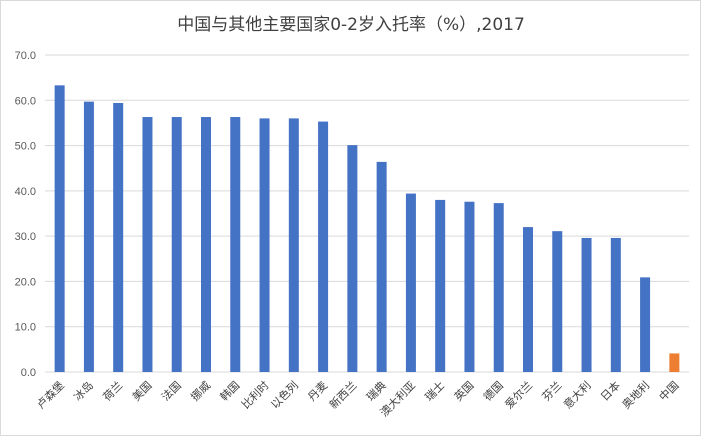  Describe the element at coordinates (25, 192) in the screenshot. I see `y-tick-label: 40.0` at that location.